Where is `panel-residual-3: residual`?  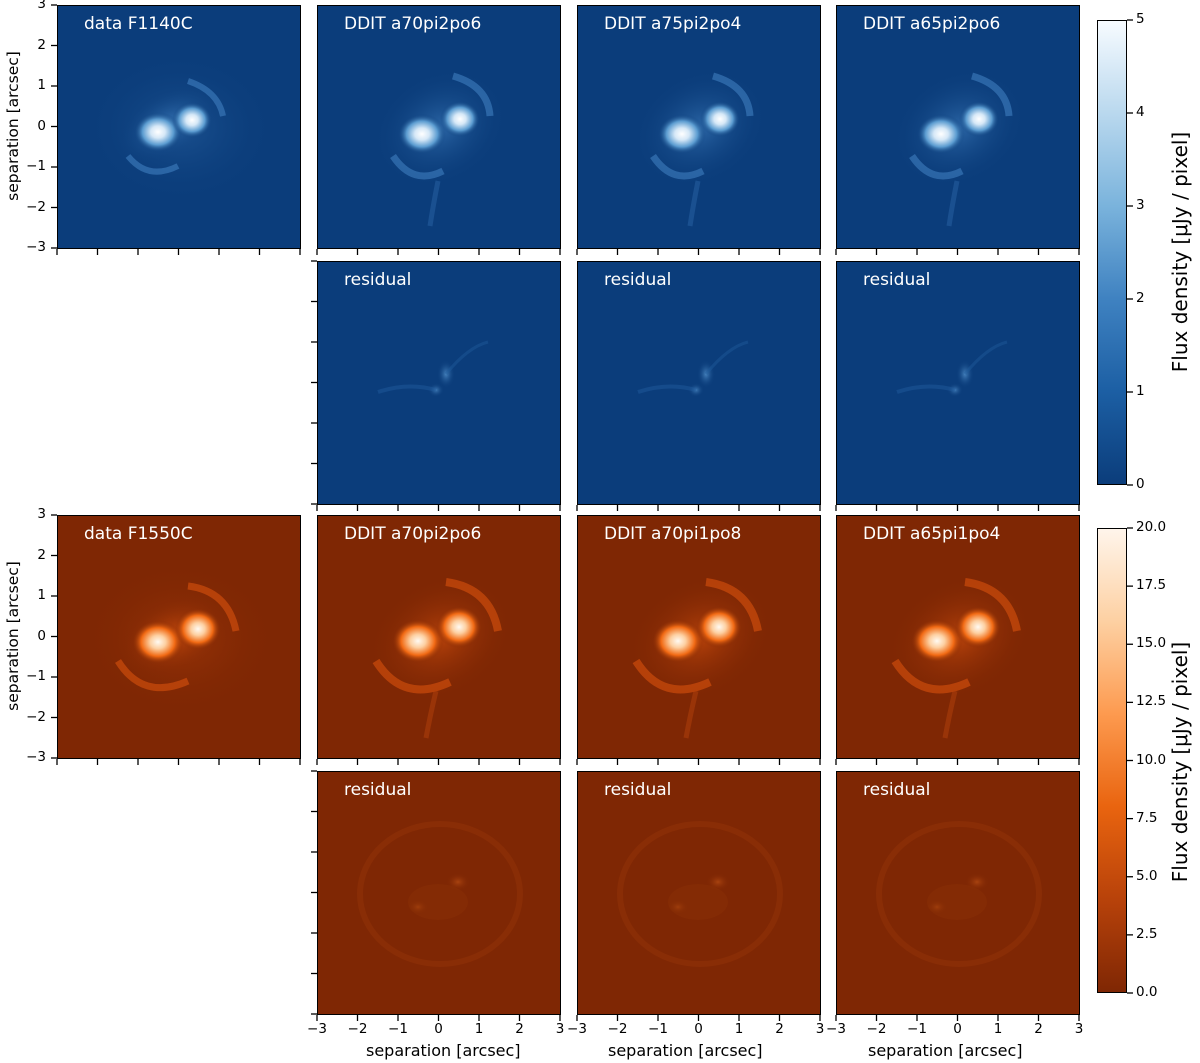
panel-residual-3: residual is located at coordinates (958, 383).